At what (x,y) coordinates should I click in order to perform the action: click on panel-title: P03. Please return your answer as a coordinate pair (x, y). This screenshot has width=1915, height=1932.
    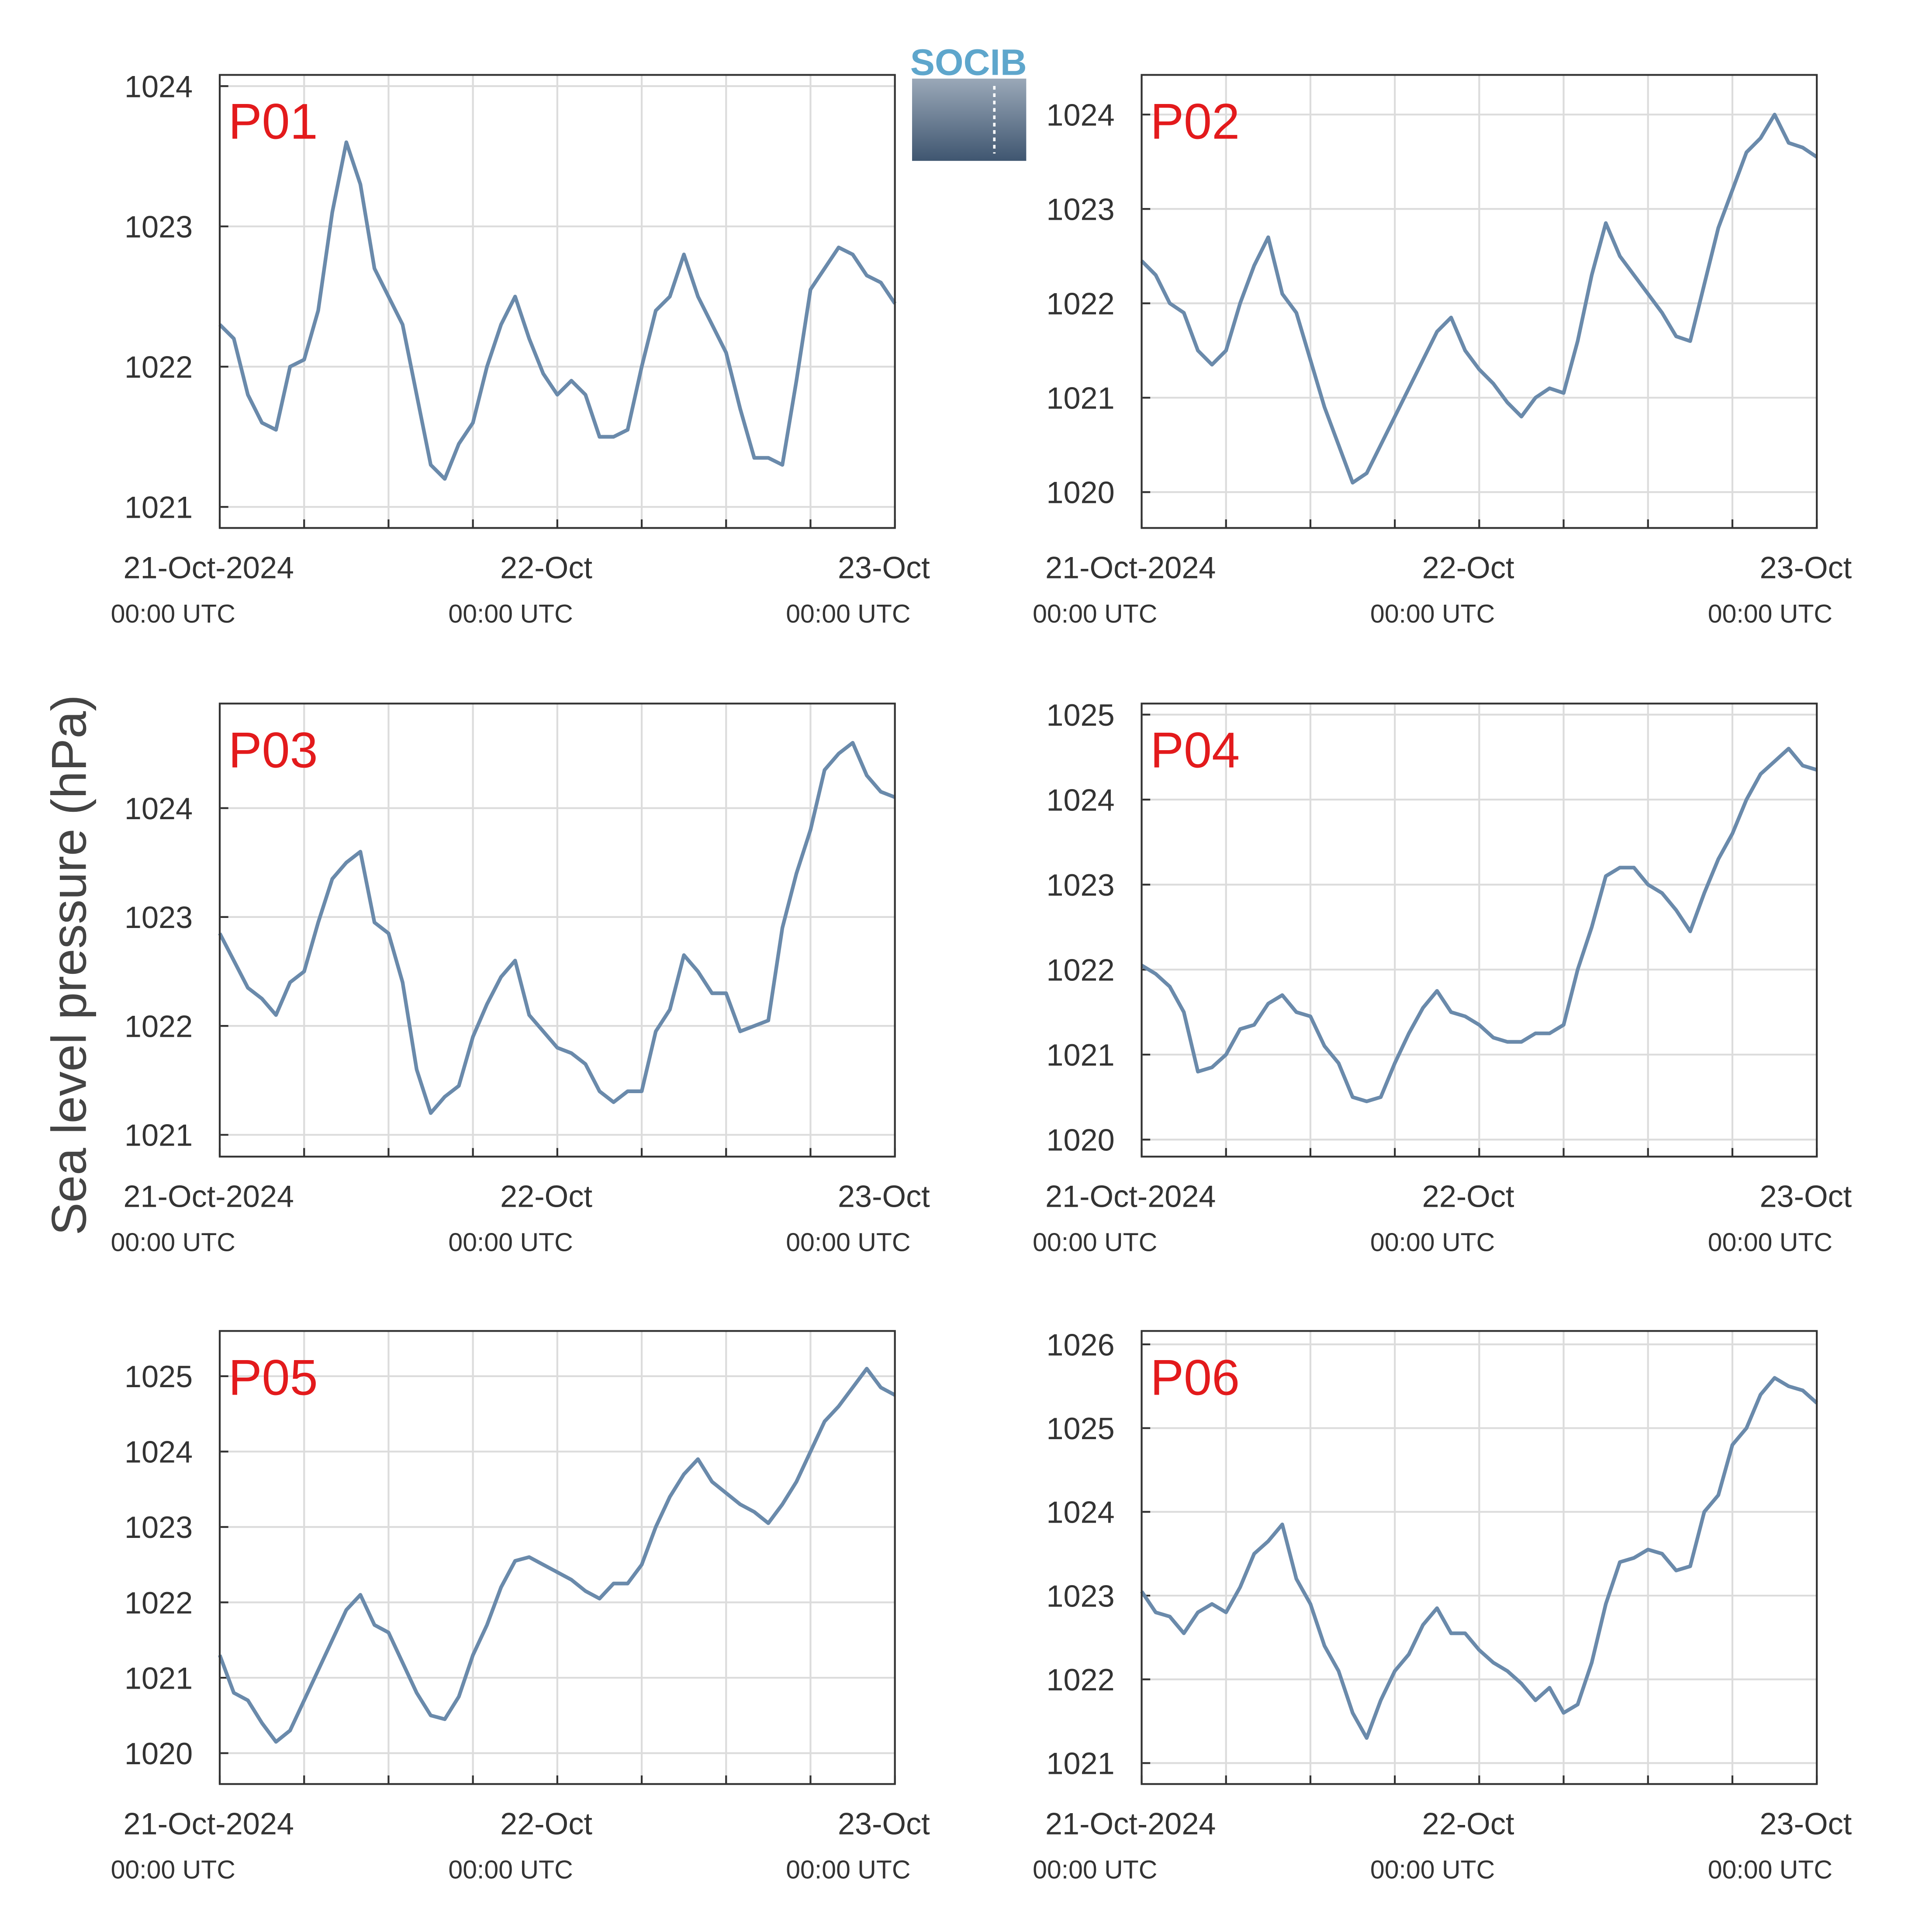
    Looking at the image, I should click on (273, 750).